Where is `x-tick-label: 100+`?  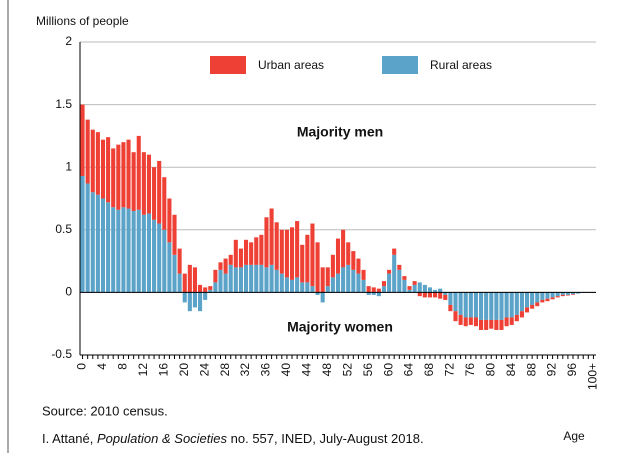
x-tick-label: 100+ is located at coordinates (593, 376).